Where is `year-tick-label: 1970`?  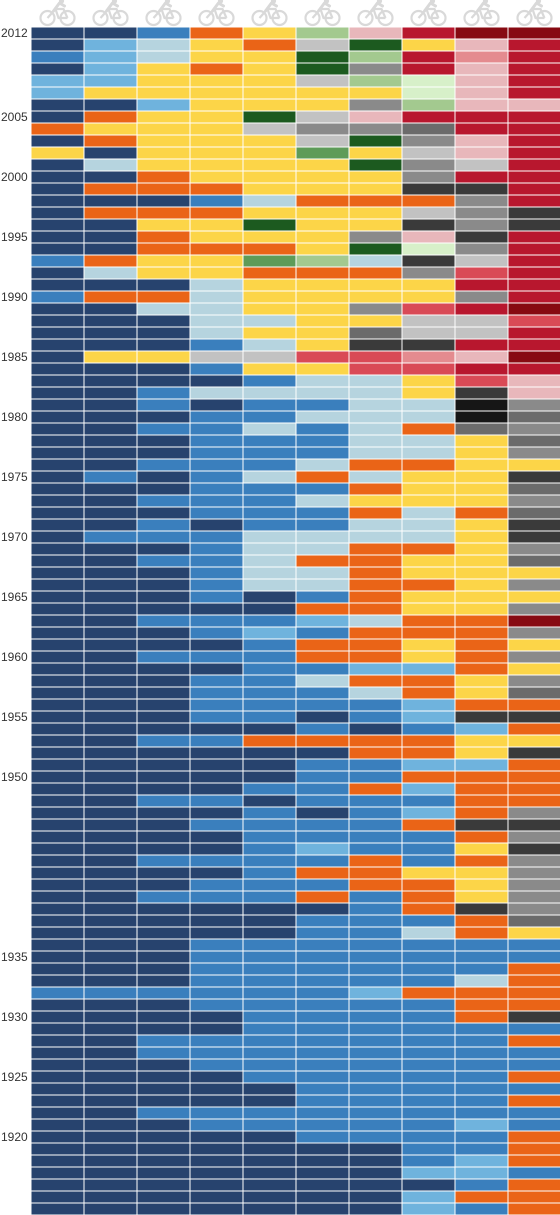 year-tick-label: 1970 is located at coordinates (14, 537).